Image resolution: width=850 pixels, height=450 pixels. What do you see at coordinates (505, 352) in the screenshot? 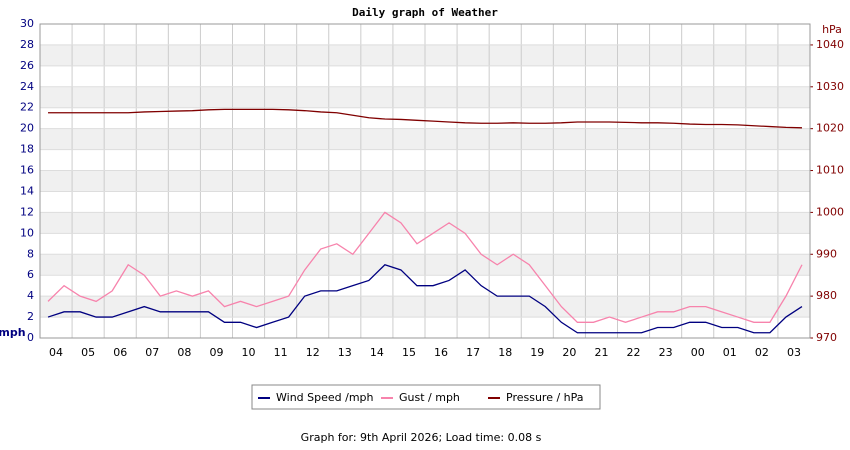
I see `x-tick-label: 18` at bounding box center [505, 352].